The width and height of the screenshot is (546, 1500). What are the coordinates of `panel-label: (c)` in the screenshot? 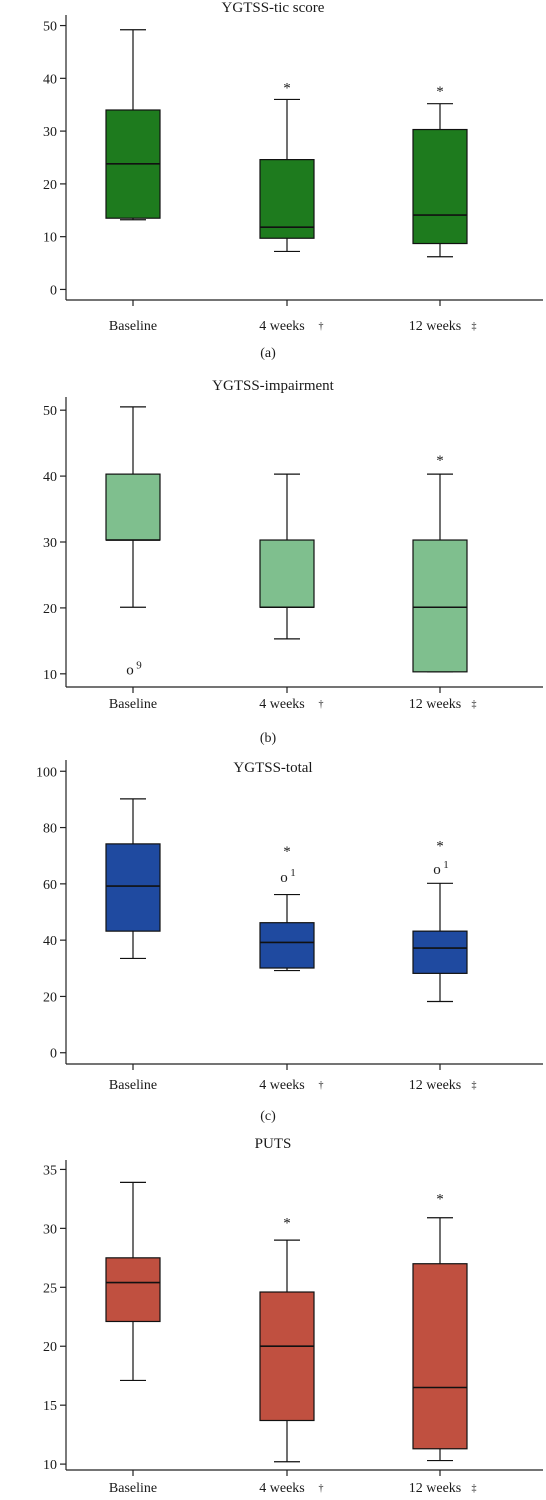 It's located at (268, 1116).